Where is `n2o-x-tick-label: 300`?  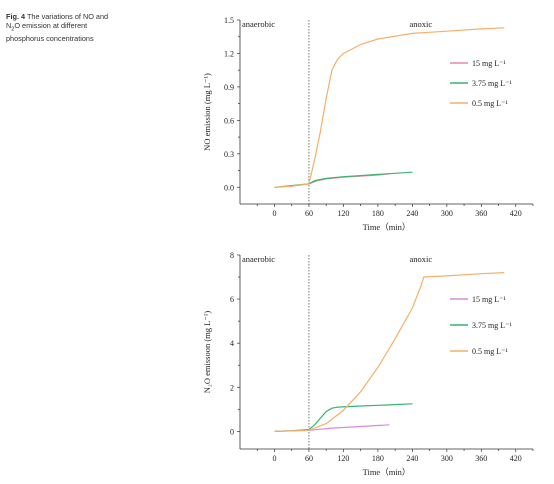 n2o-x-tick-label: 300 is located at coordinates (447, 458).